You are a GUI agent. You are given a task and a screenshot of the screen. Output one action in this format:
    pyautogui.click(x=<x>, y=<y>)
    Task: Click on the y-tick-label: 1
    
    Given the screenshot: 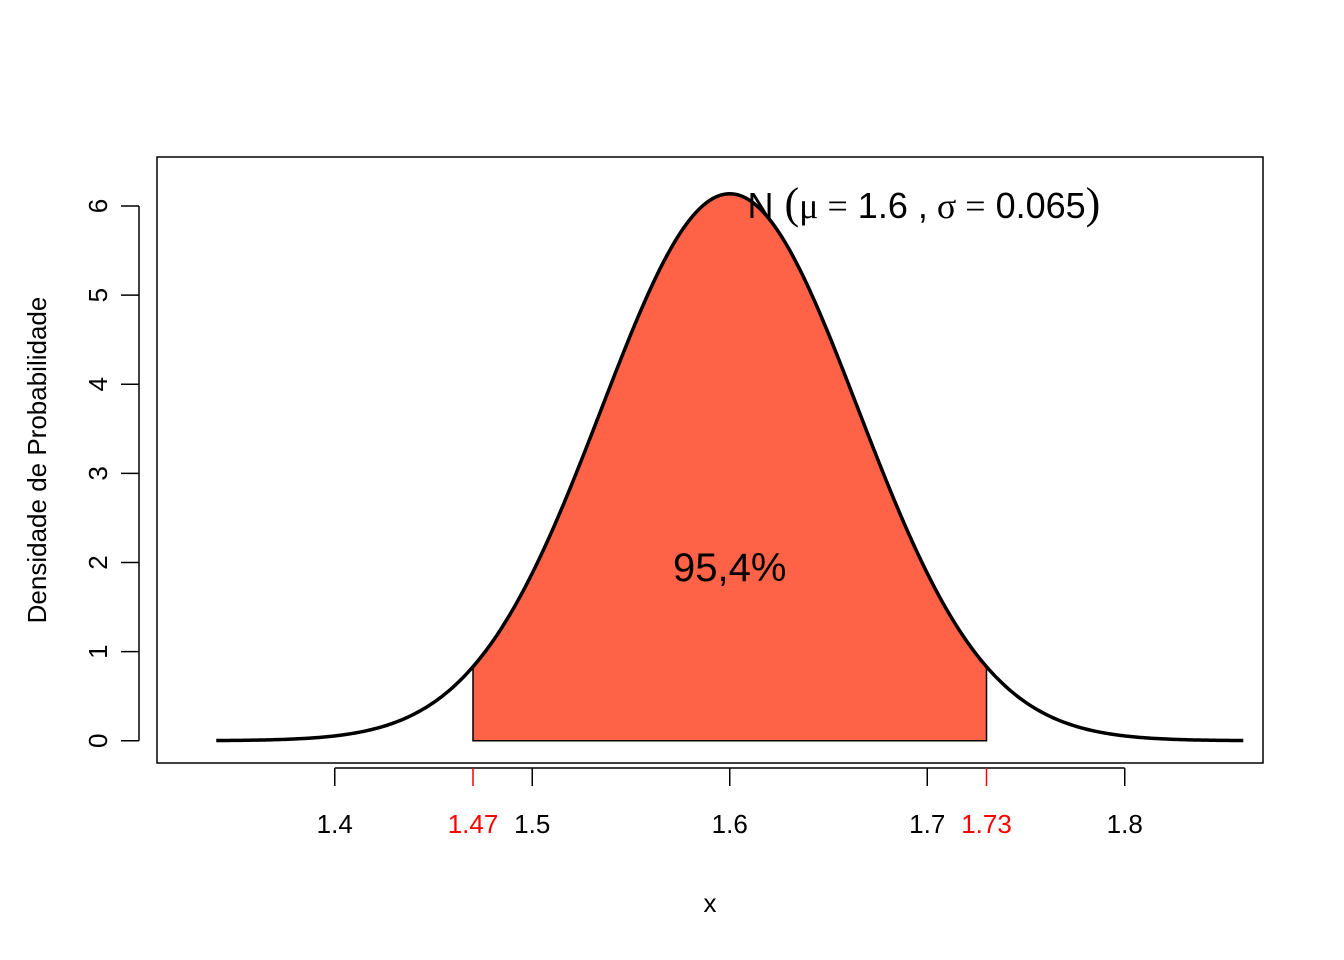 What is the action you would take?
    pyautogui.click(x=98, y=651)
    